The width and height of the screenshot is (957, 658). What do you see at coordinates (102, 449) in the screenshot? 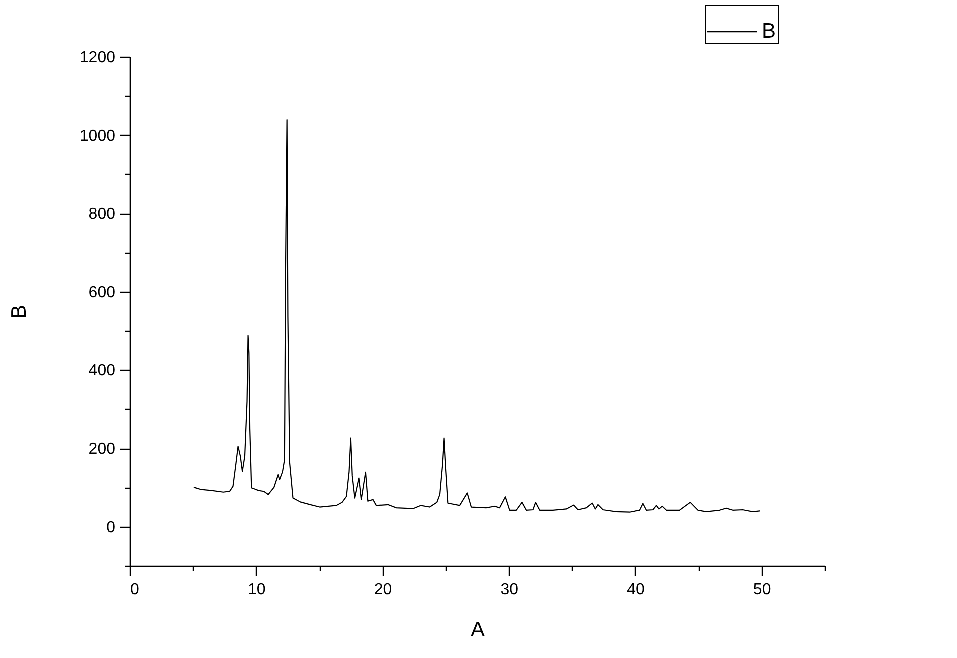
I see `y-tick-label: 200` at bounding box center [102, 449].